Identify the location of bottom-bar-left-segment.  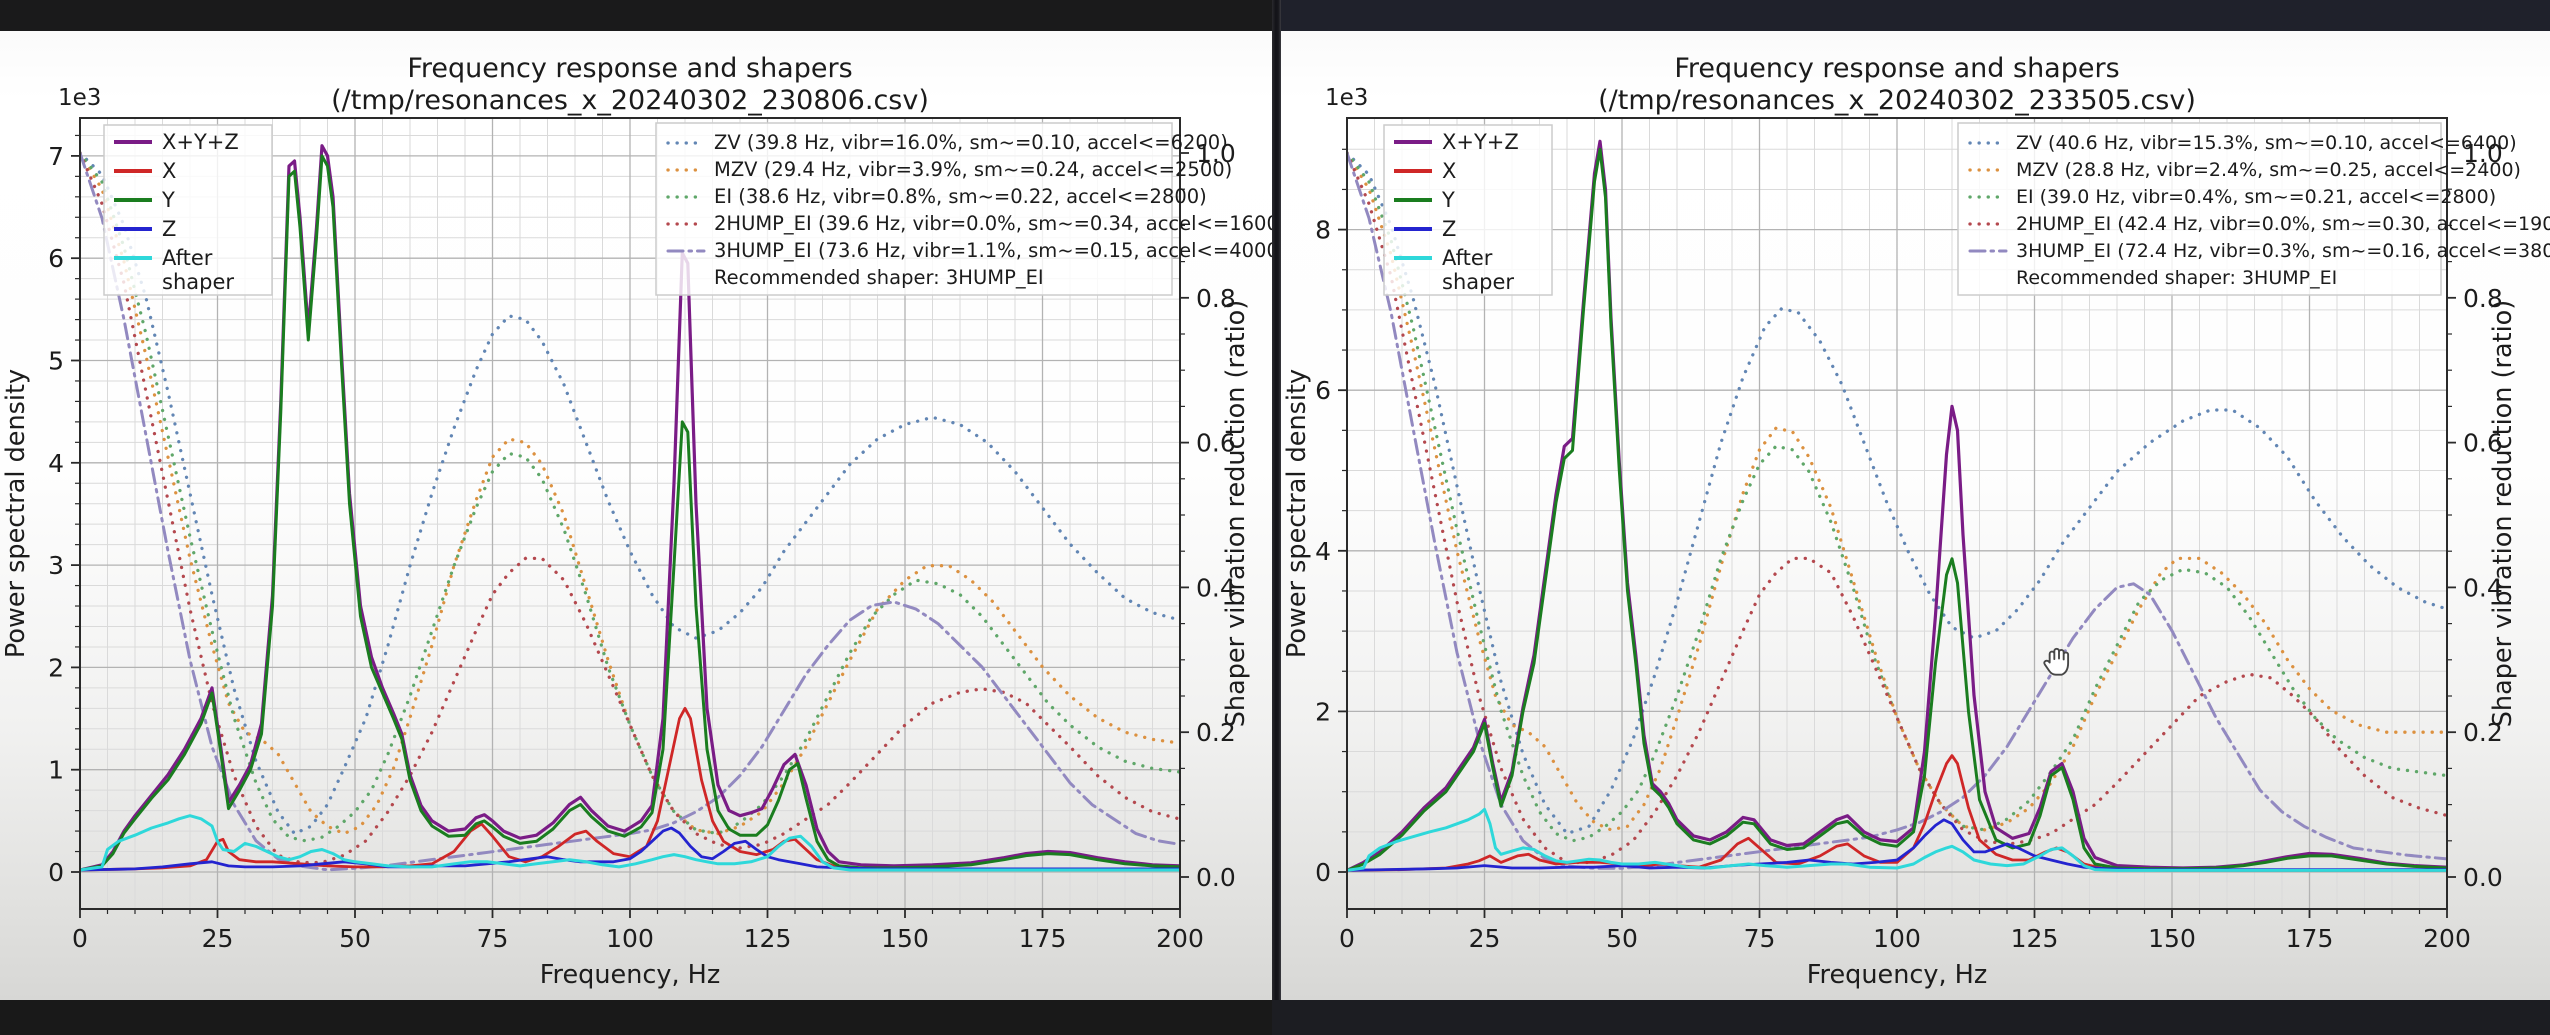
(636, 1017).